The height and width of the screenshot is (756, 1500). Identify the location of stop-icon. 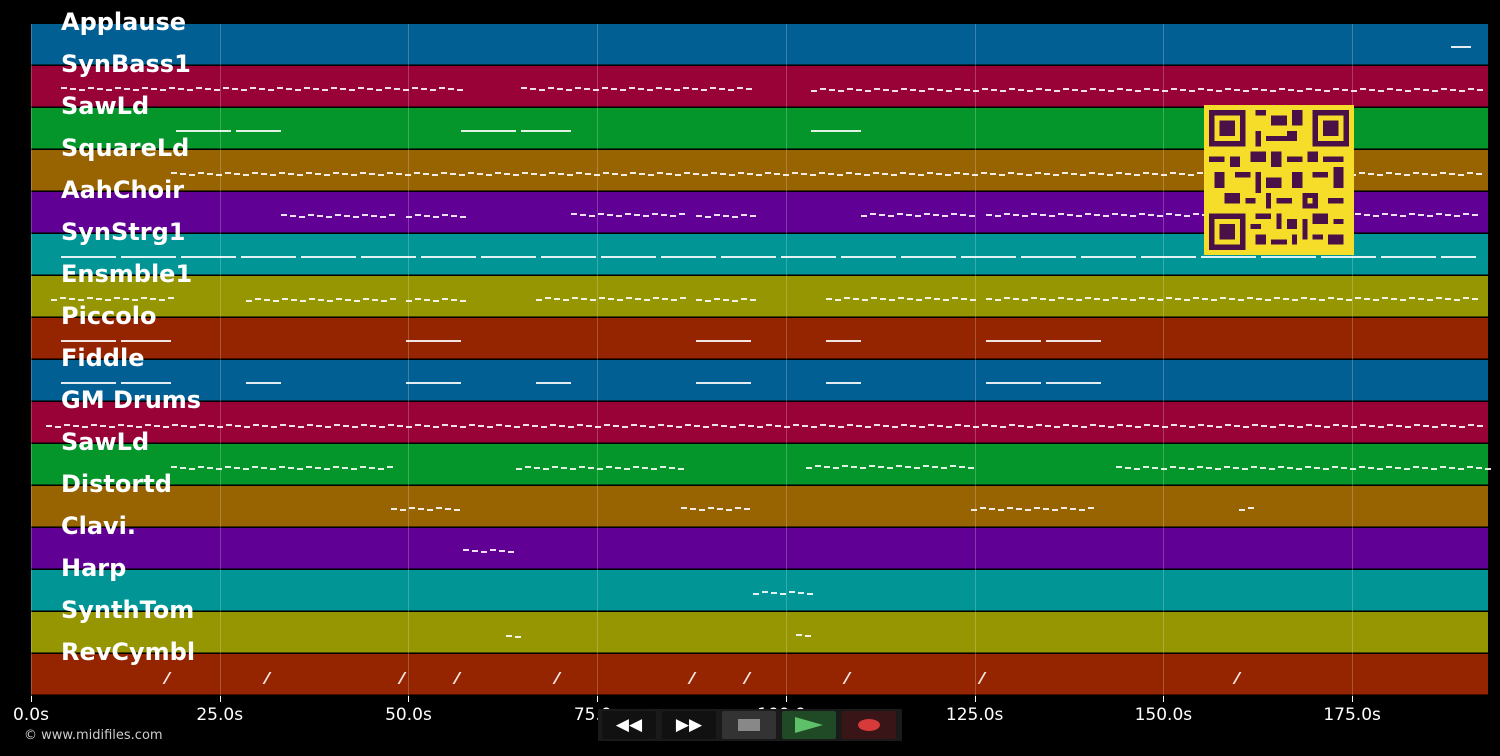
(749, 725).